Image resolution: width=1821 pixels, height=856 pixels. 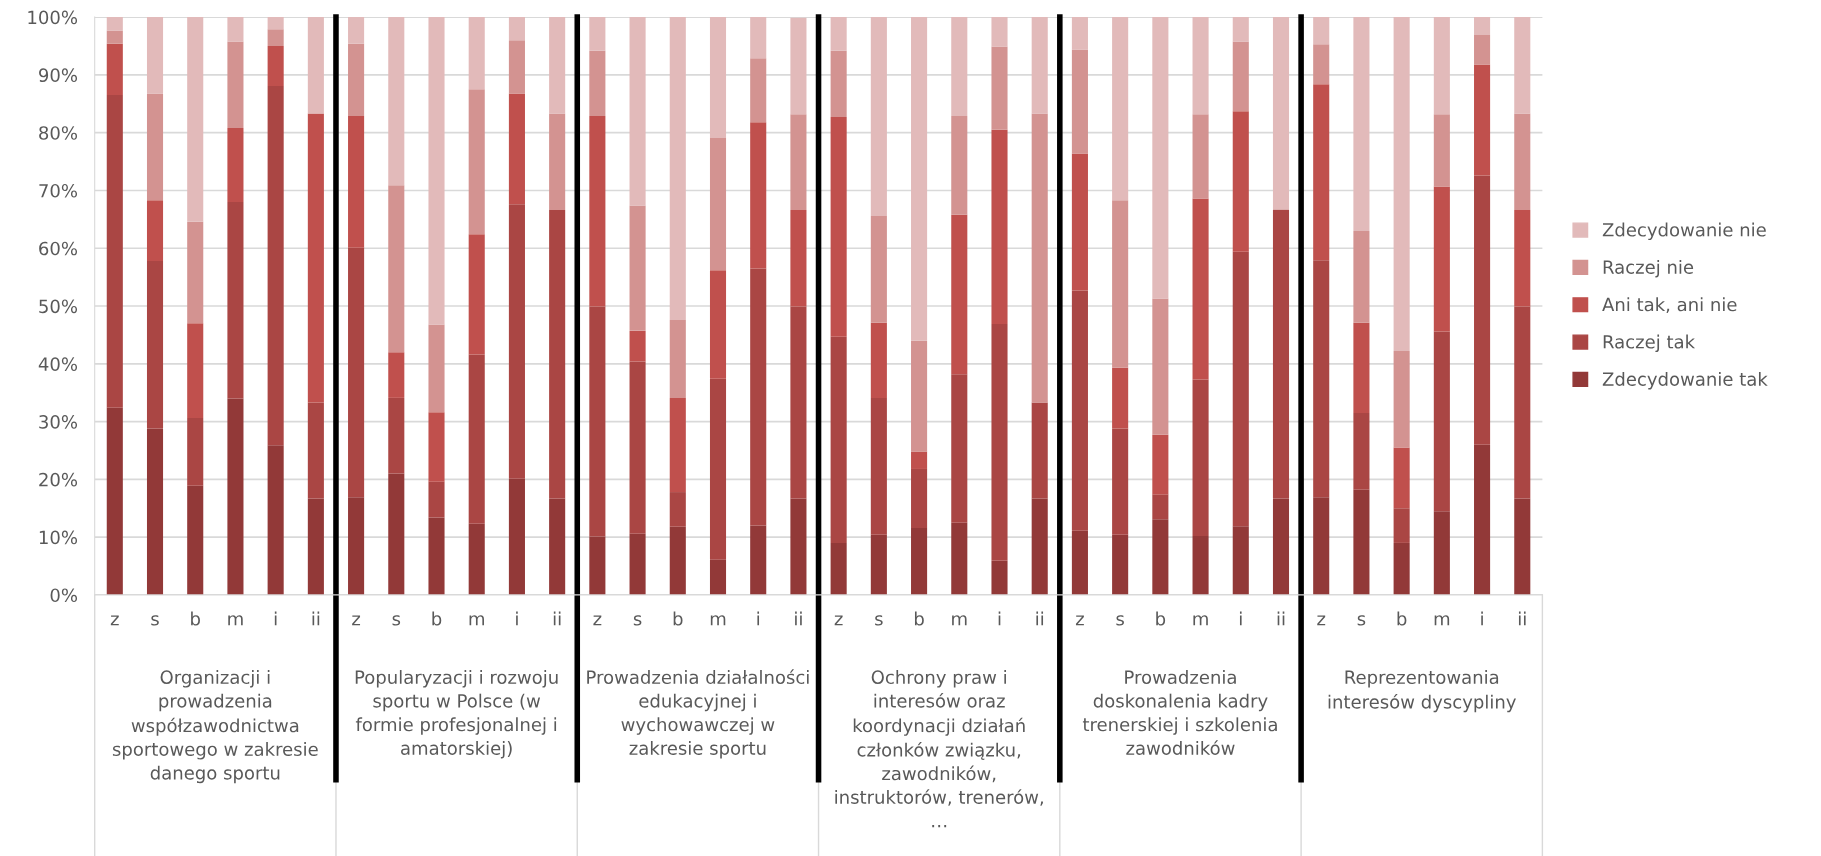 I want to click on x-tick-label: z, so click(x=356, y=620).